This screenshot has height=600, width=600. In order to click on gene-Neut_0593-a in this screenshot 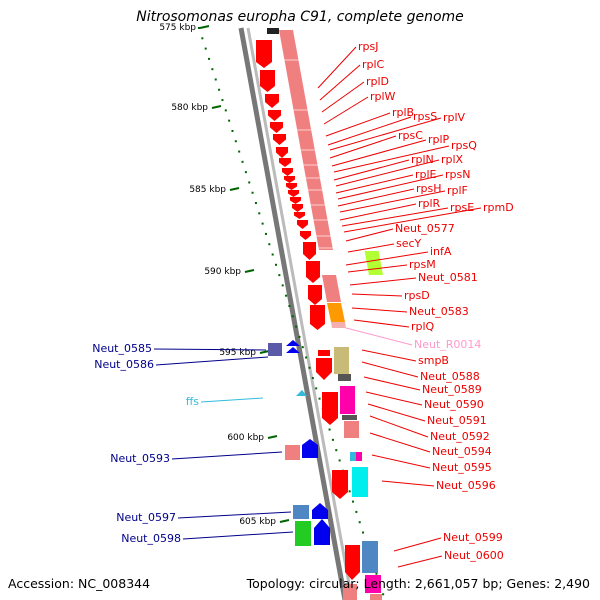, I will do `click(292, 452)`.